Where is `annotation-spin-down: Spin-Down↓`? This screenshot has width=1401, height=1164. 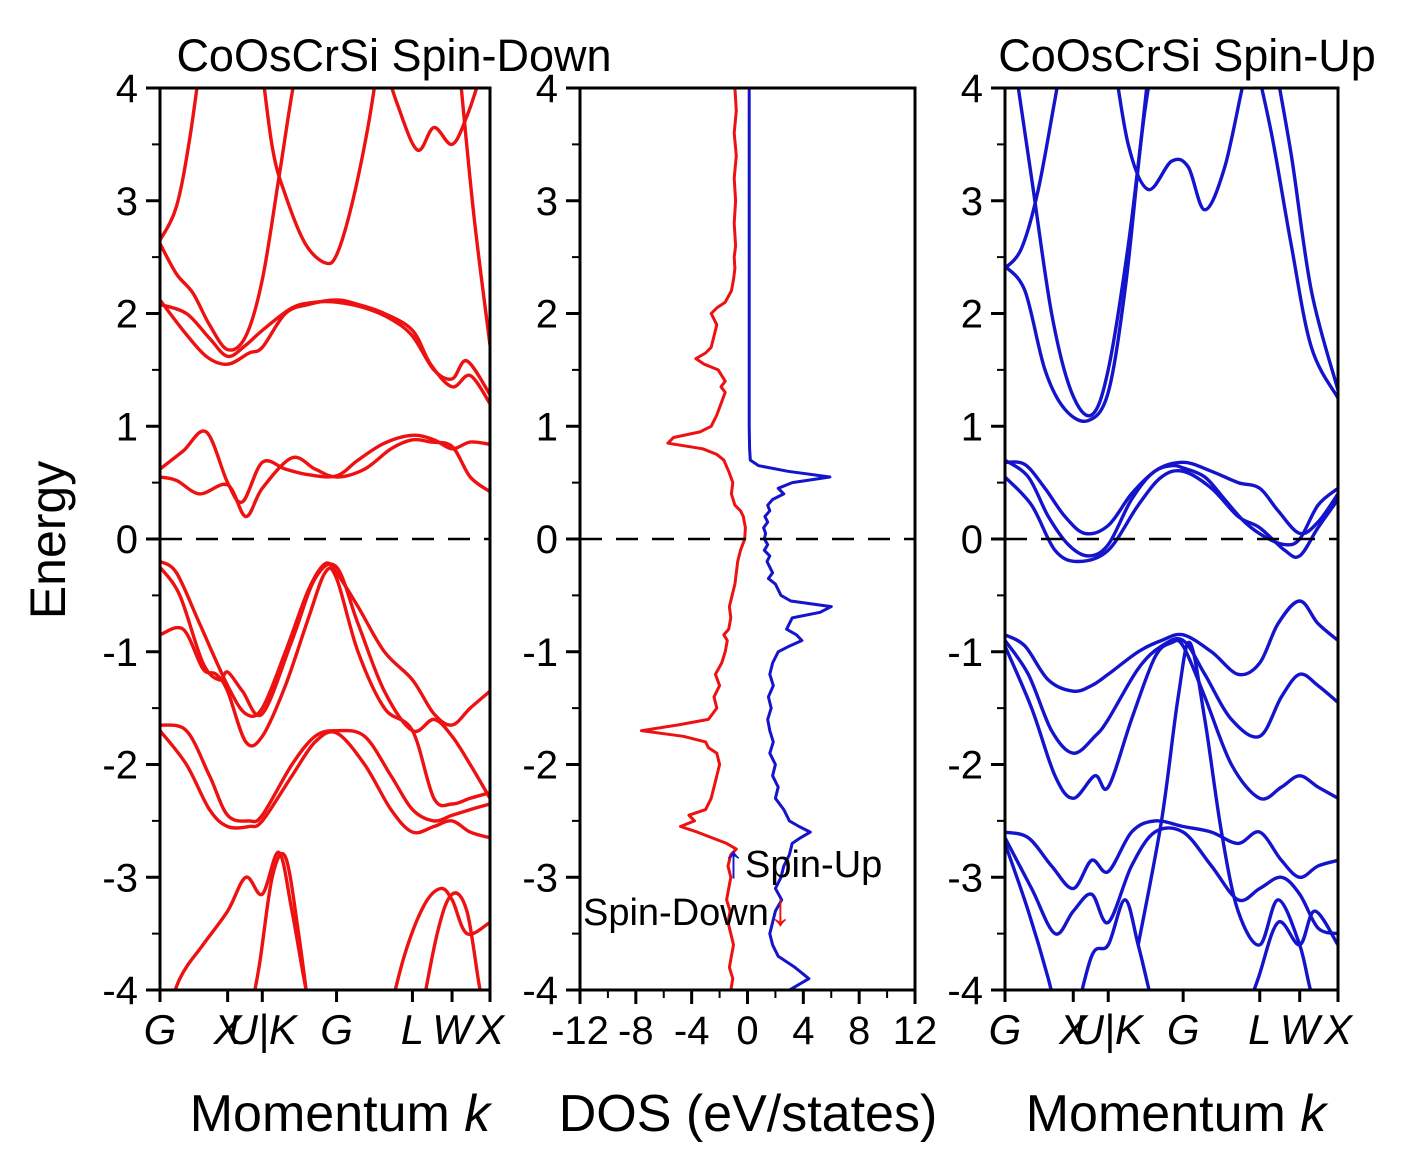
annotation-spin-down: Spin-Down↓ is located at coordinates (687, 910).